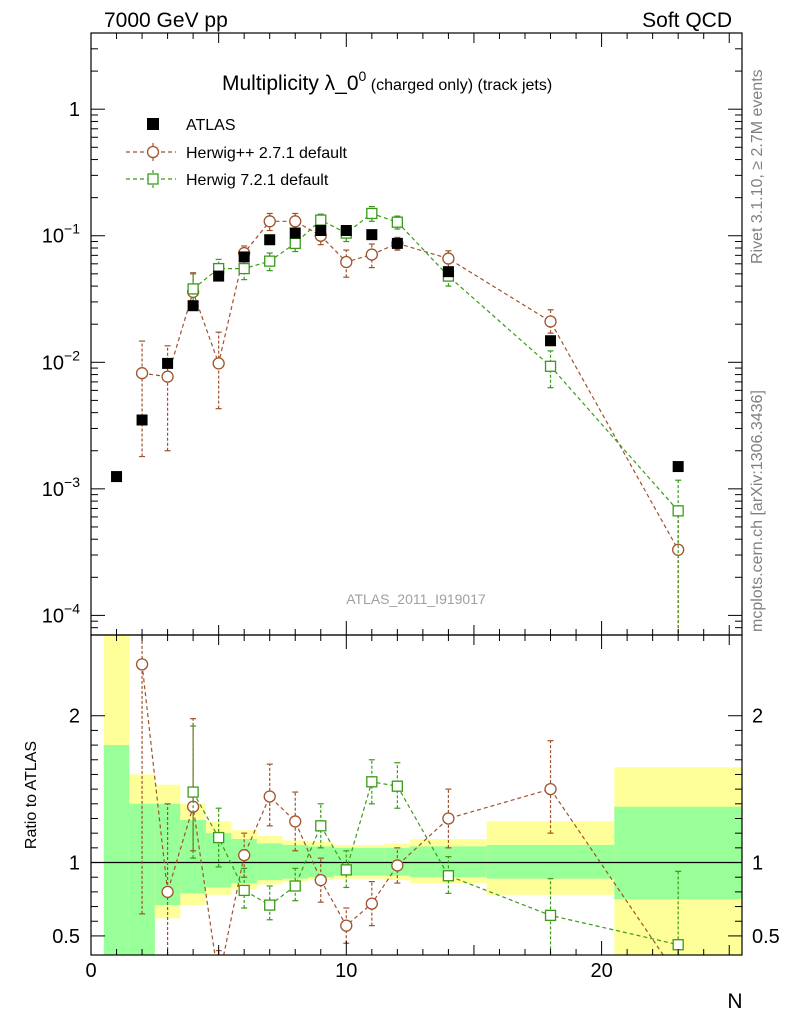 The height and width of the screenshot is (1024, 786). I want to click on legend-label: Herwig++ 2.7.1 default, so click(267, 153).